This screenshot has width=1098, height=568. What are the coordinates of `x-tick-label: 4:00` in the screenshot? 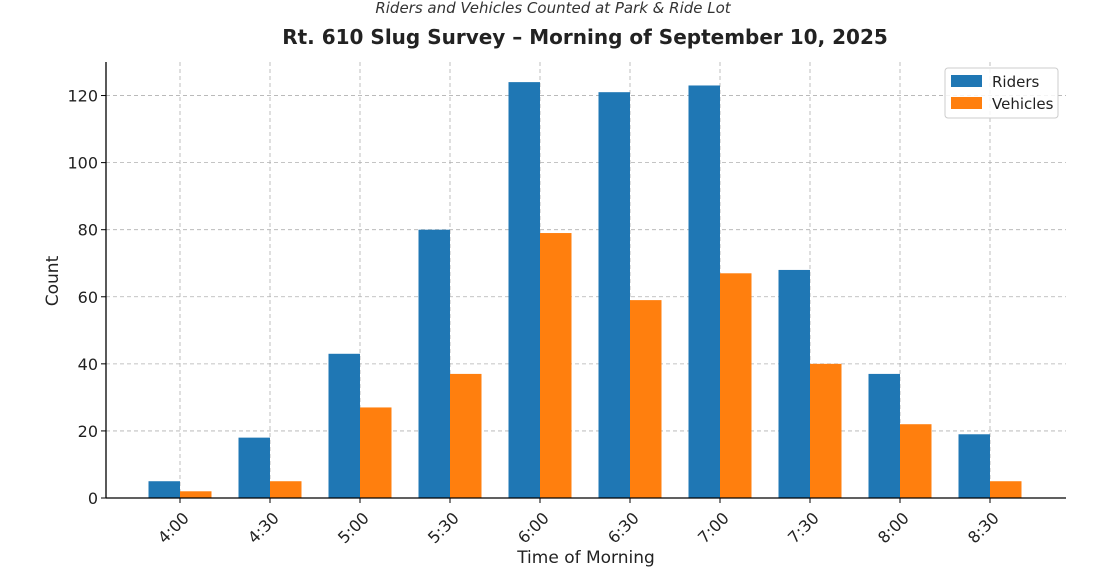 It's located at (173, 527).